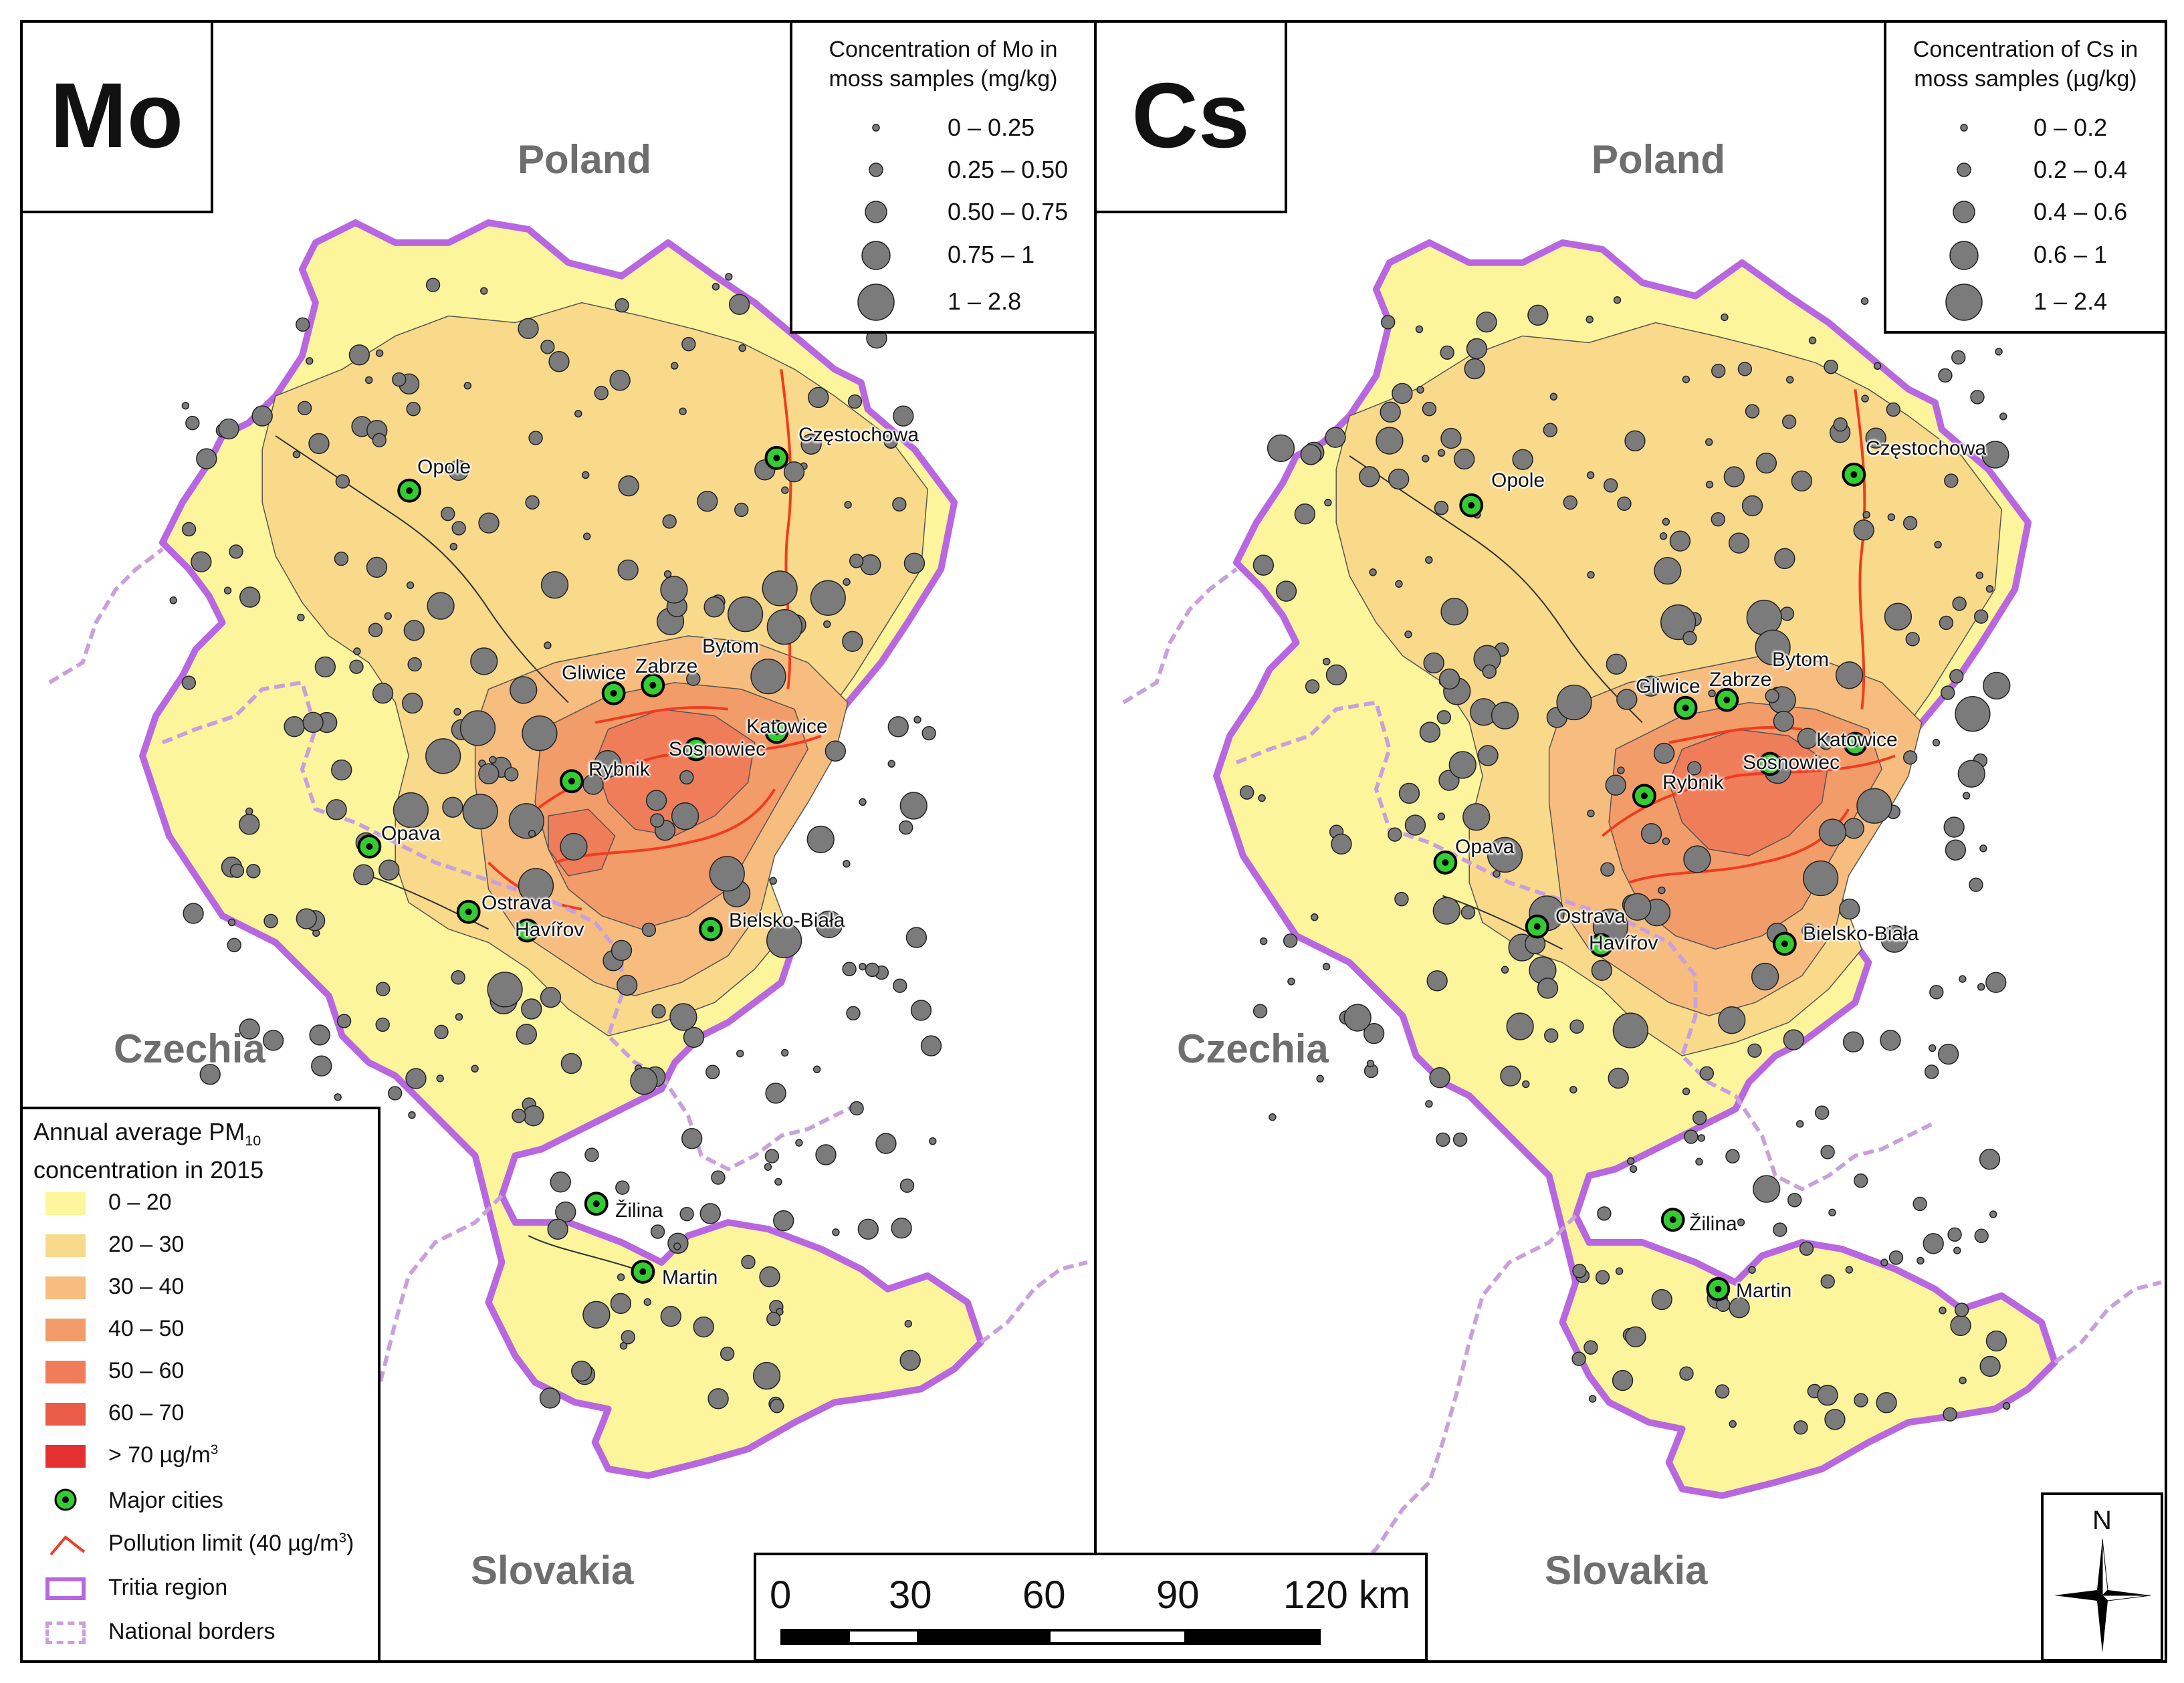 This screenshot has width=2184, height=1683. I want to click on size-class-5-label: 1 – 2.4, so click(2071, 302).